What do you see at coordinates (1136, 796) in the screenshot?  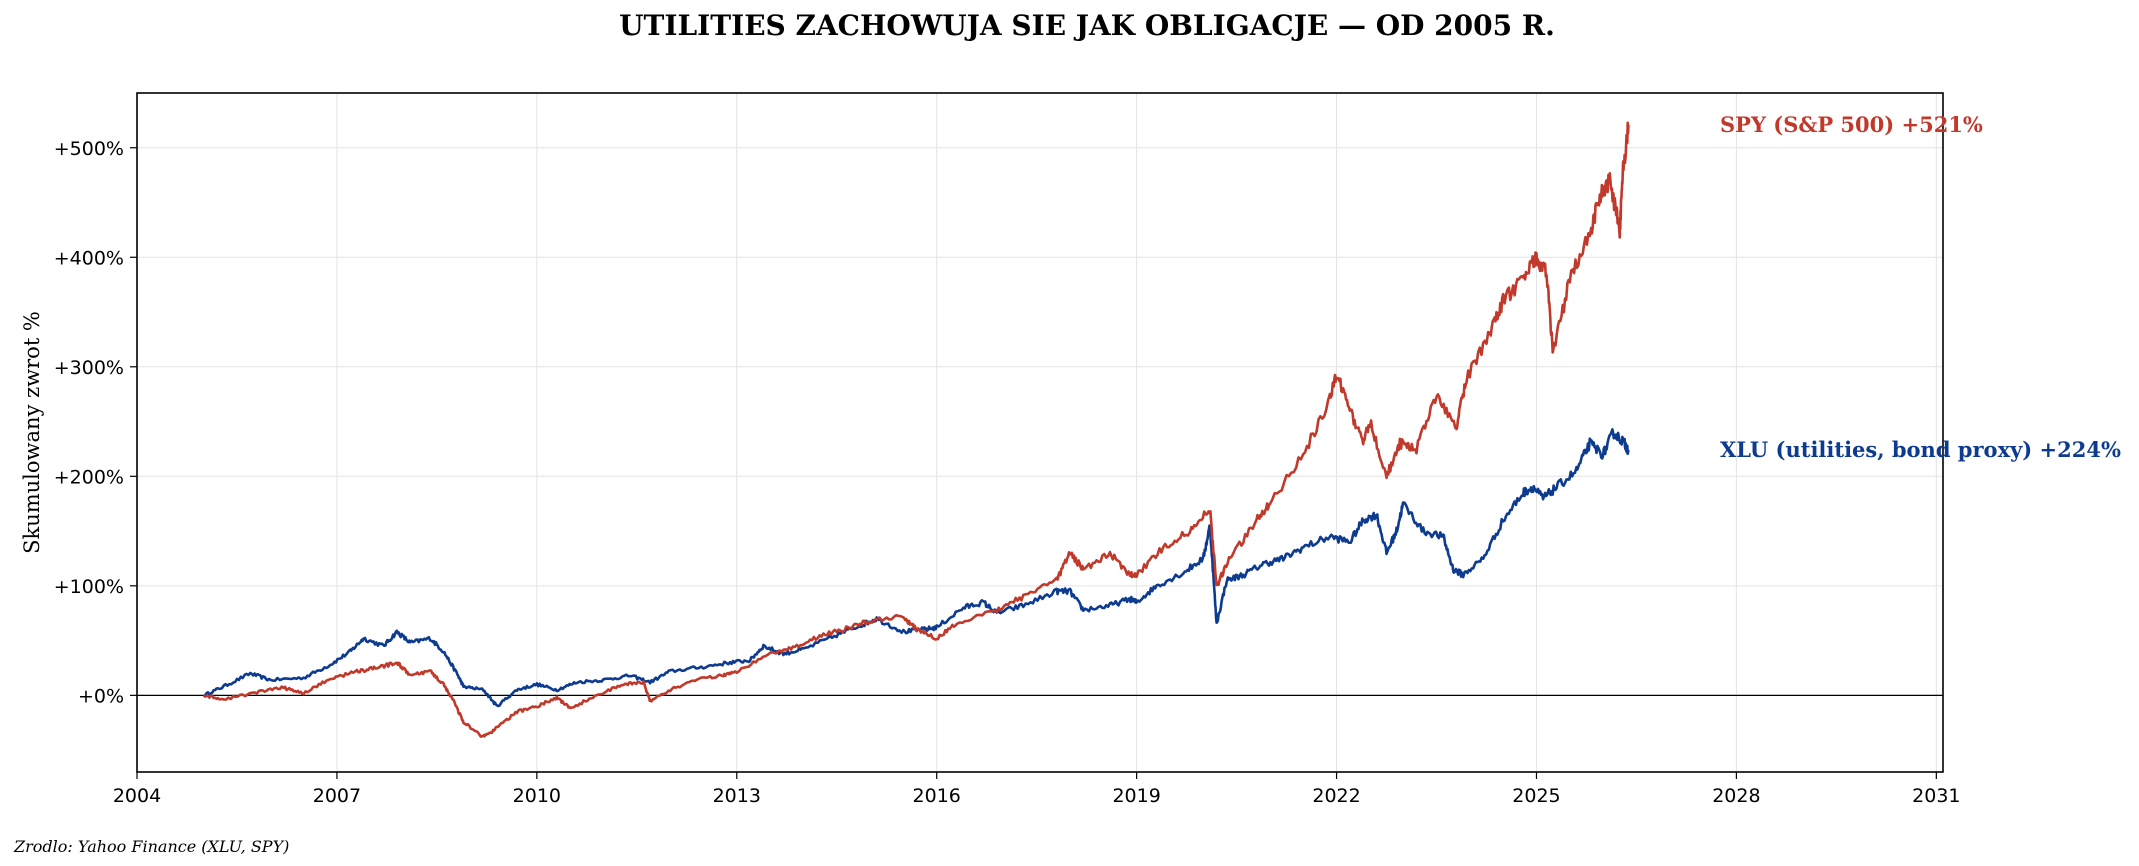 I see `x-tick-label: 2019` at bounding box center [1136, 796].